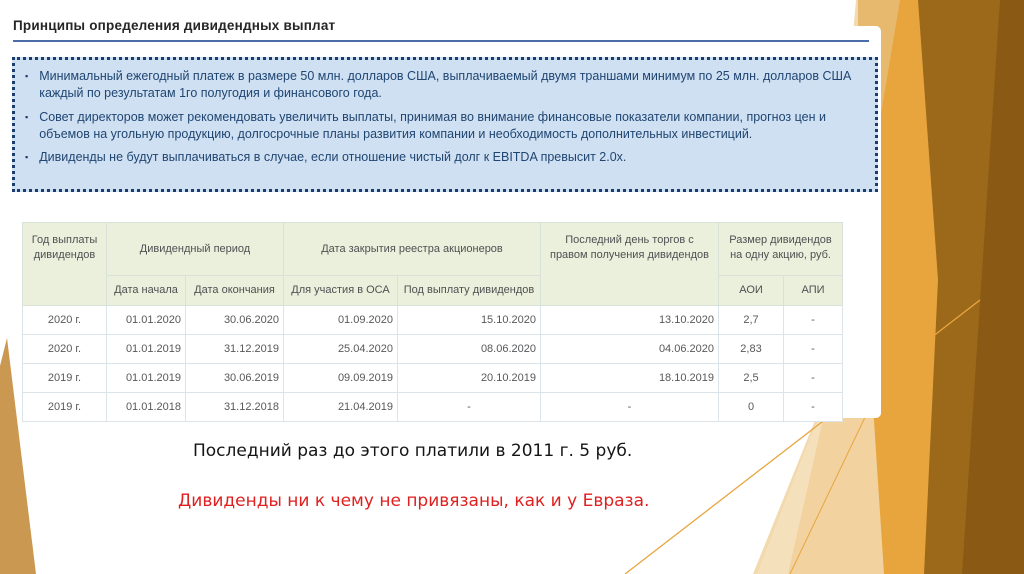 The width and height of the screenshot is (1024, 574). Describe the element at coordinates (340, 349) in the screenshot. I see `cell-osa-date: 25.04.2020` at that location.